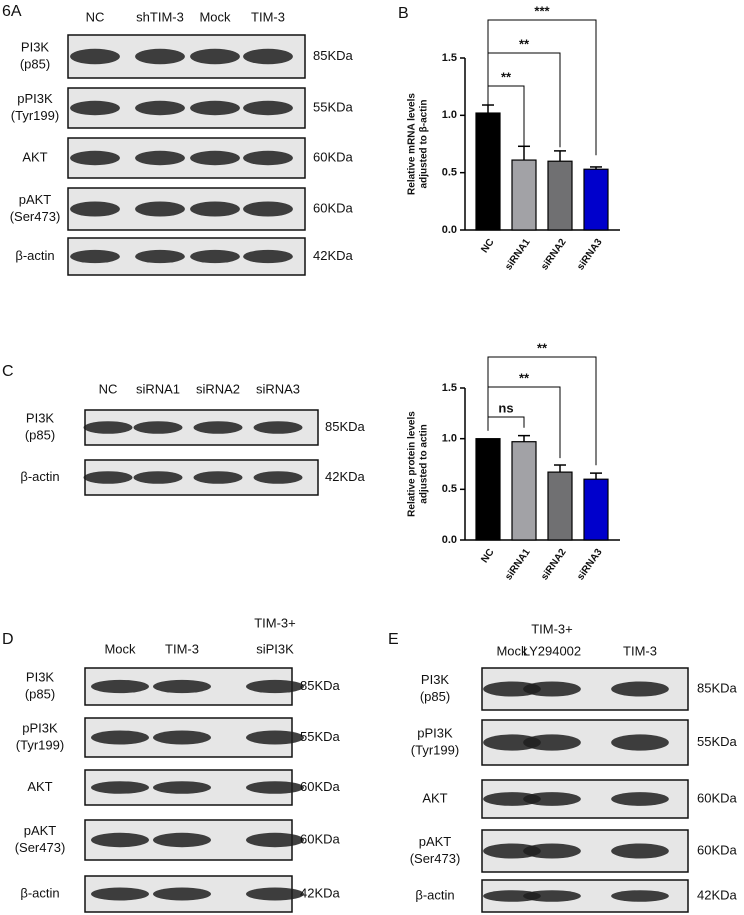  Describe the element at coordinates (449, 115) in the screenshot. I see `y-tick-label: 1.0` at that location.